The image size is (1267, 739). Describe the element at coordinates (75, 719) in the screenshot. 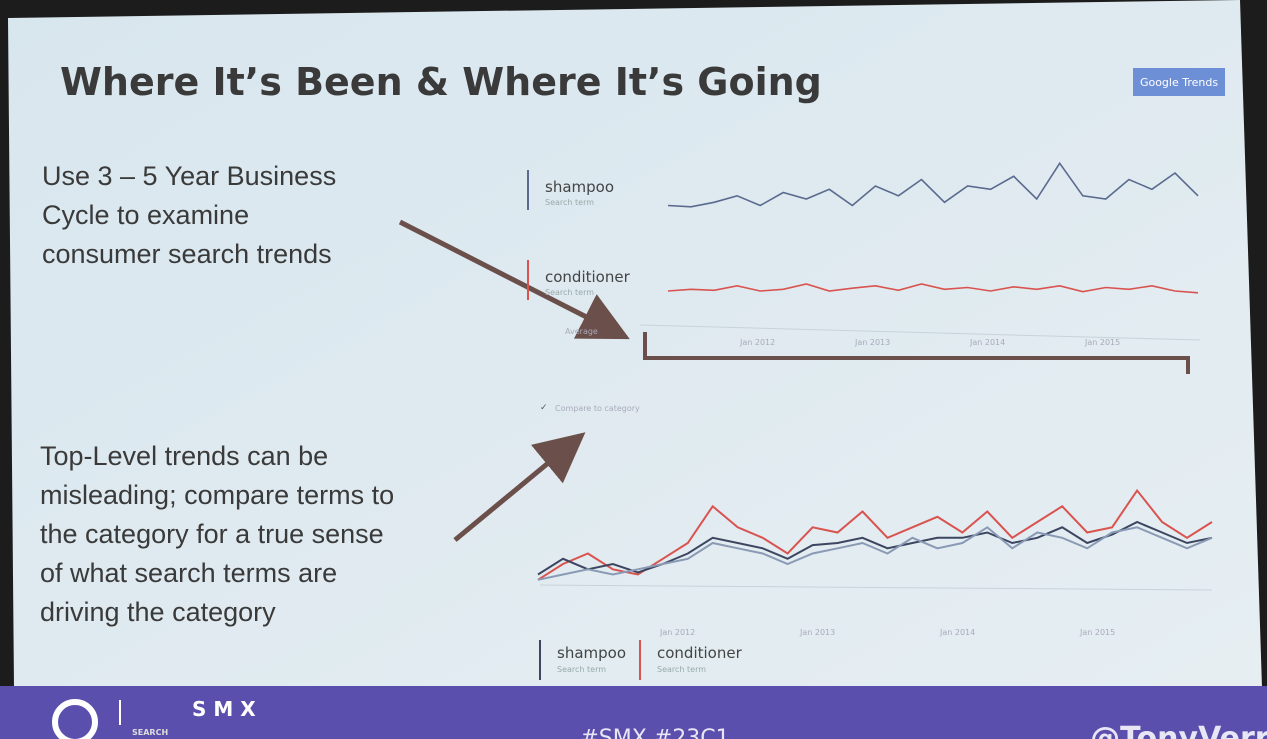

I see `logo` at that location.